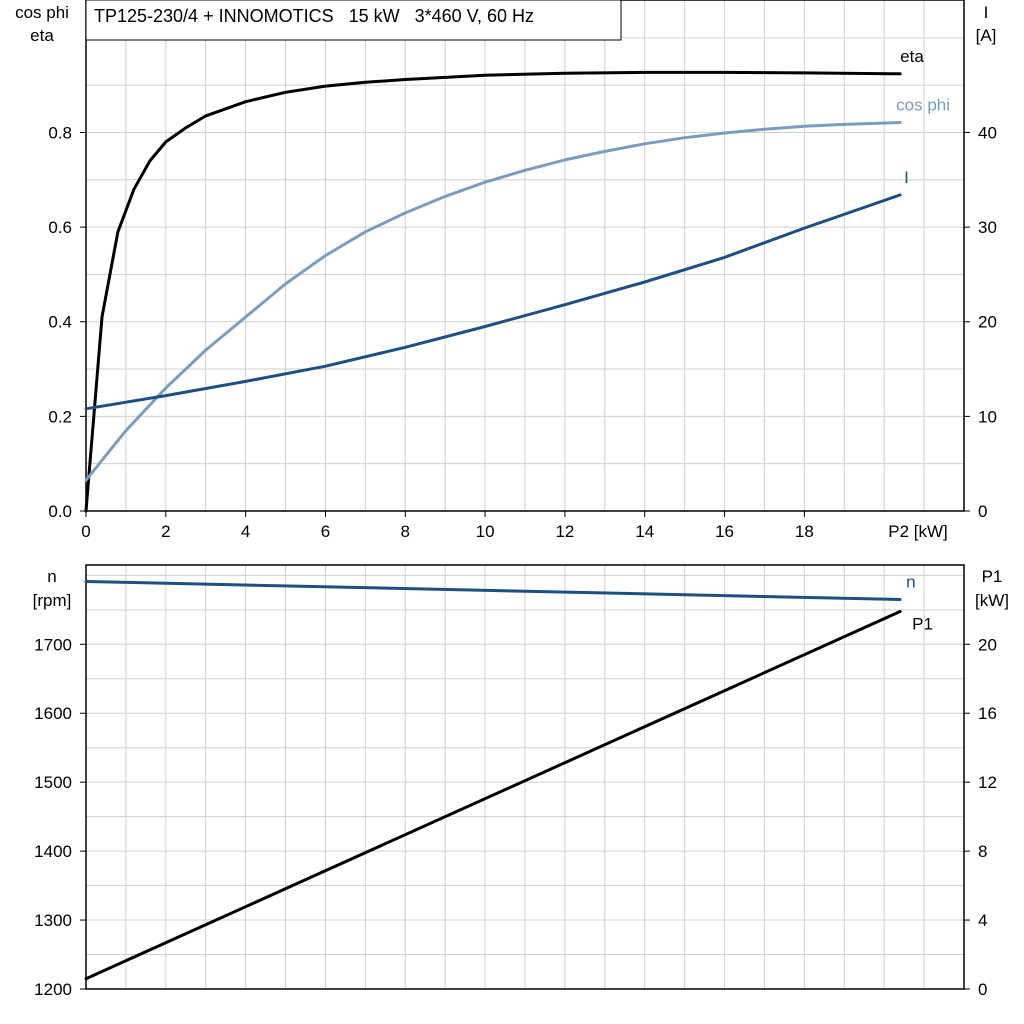 Image resolution: width=1024 pixels, height=1024 pixels. I want to click on bottom-right-tick-label: 8, so click(982, 851).